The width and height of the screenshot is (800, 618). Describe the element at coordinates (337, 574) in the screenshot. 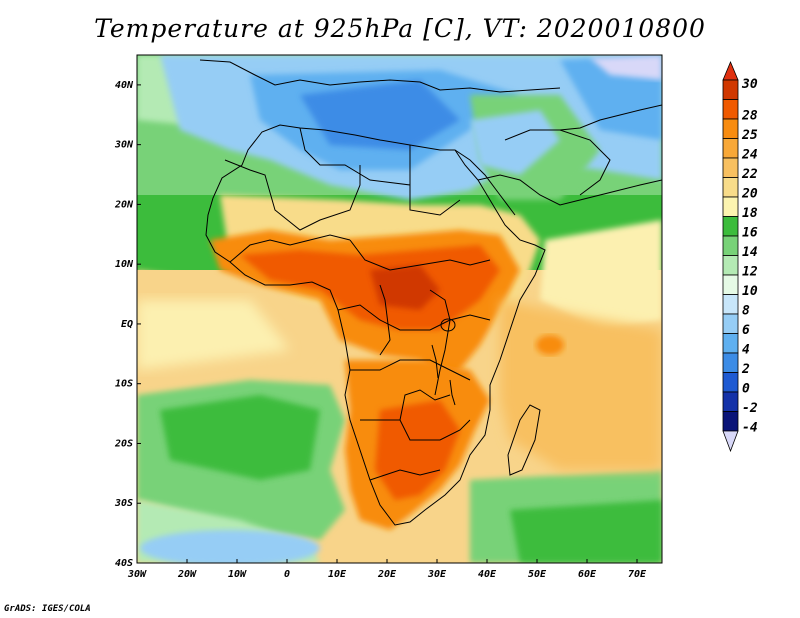

I see `lon-tick-label: 10E` at that location.